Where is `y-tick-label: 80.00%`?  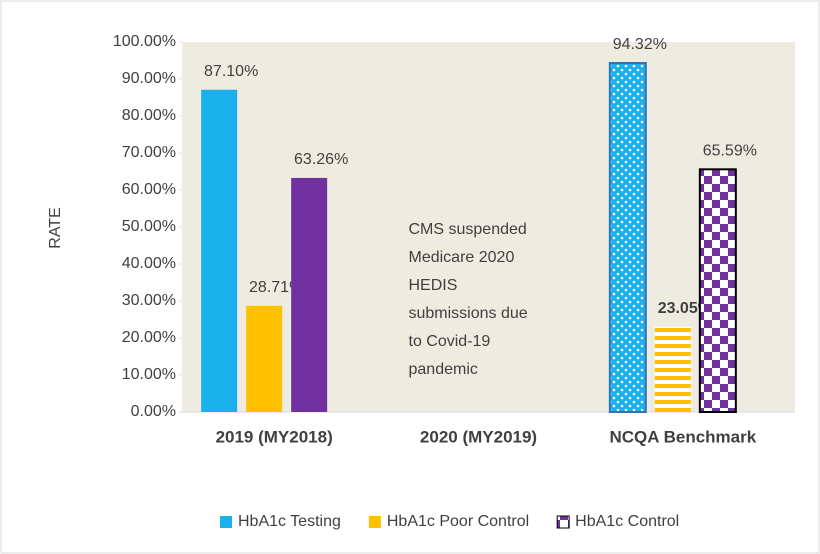
y-tick-label: 80.00% is located at coordinates (149, 115).